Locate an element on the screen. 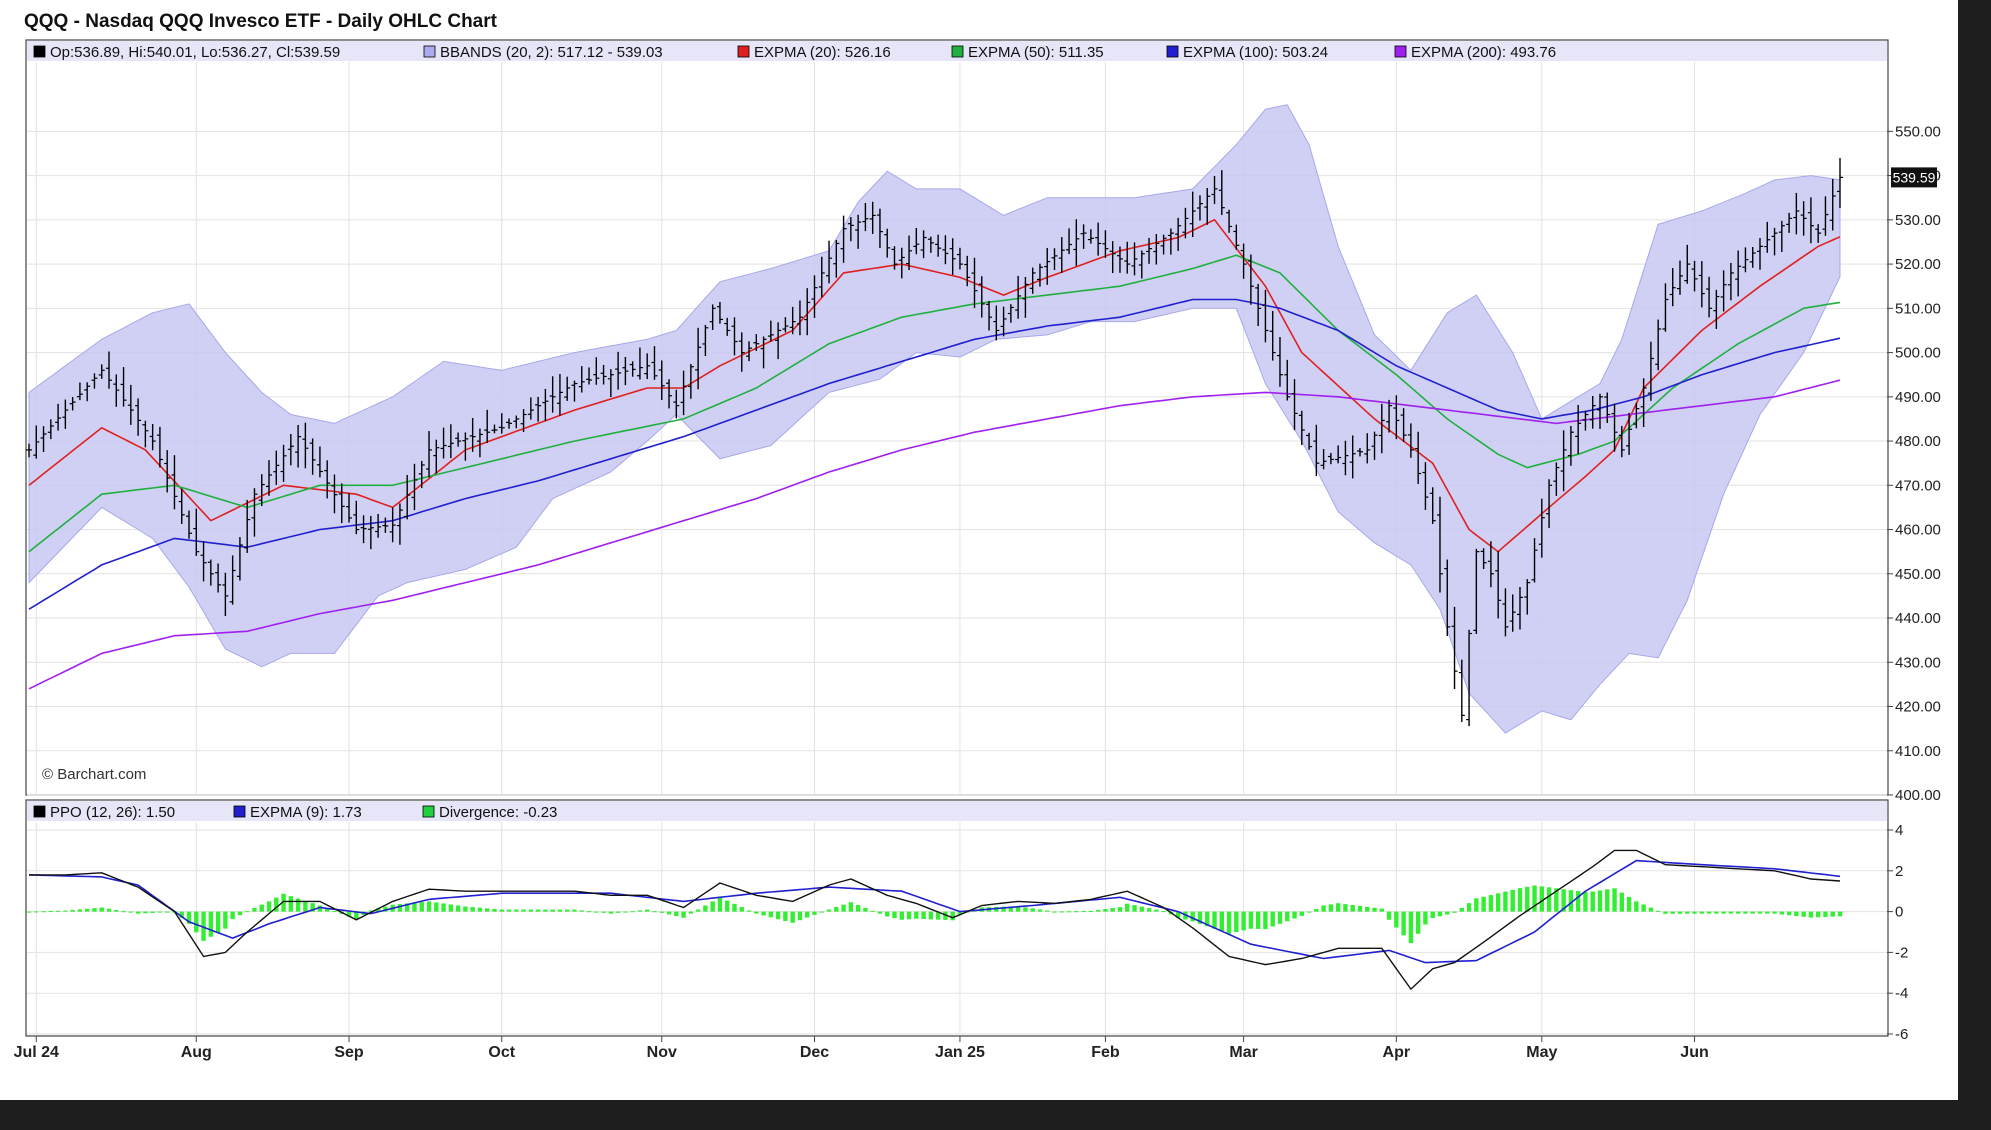  legend-entry: EXPMA (20): 526.16 is located at coordinates (822, 52).